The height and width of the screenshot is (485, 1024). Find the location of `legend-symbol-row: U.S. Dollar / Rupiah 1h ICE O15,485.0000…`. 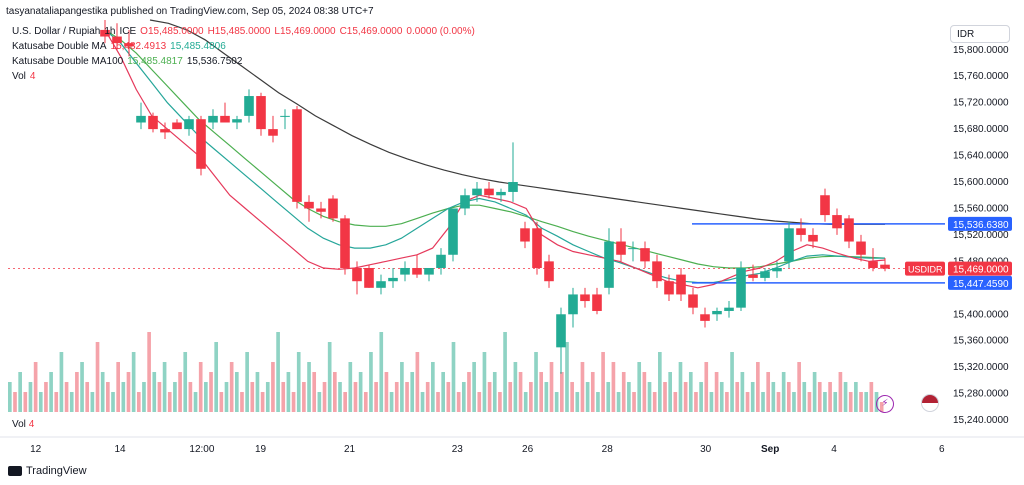

legend-symbol-row: U.S. Dollar / Rupiah 1h ICE O15,485.0000… is located at coordinates (243, 31).